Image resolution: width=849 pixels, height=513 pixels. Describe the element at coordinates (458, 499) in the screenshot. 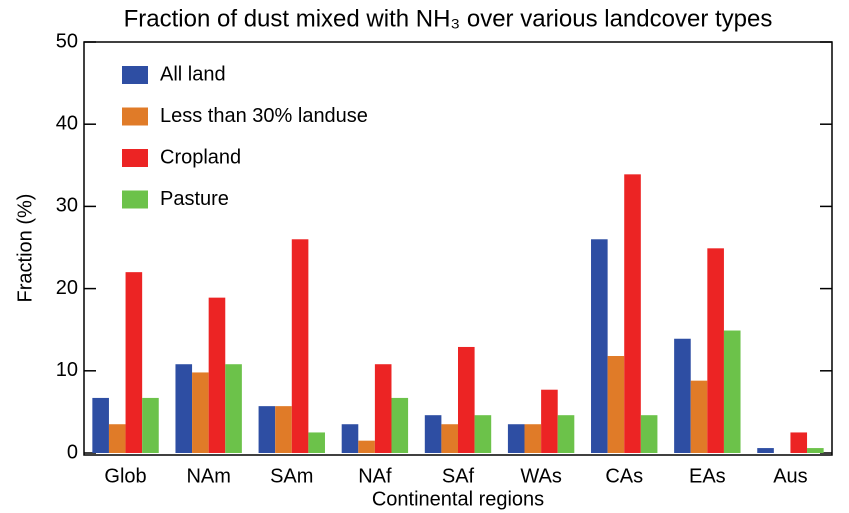

I see `x-axis-label: Continental regions` at that location.